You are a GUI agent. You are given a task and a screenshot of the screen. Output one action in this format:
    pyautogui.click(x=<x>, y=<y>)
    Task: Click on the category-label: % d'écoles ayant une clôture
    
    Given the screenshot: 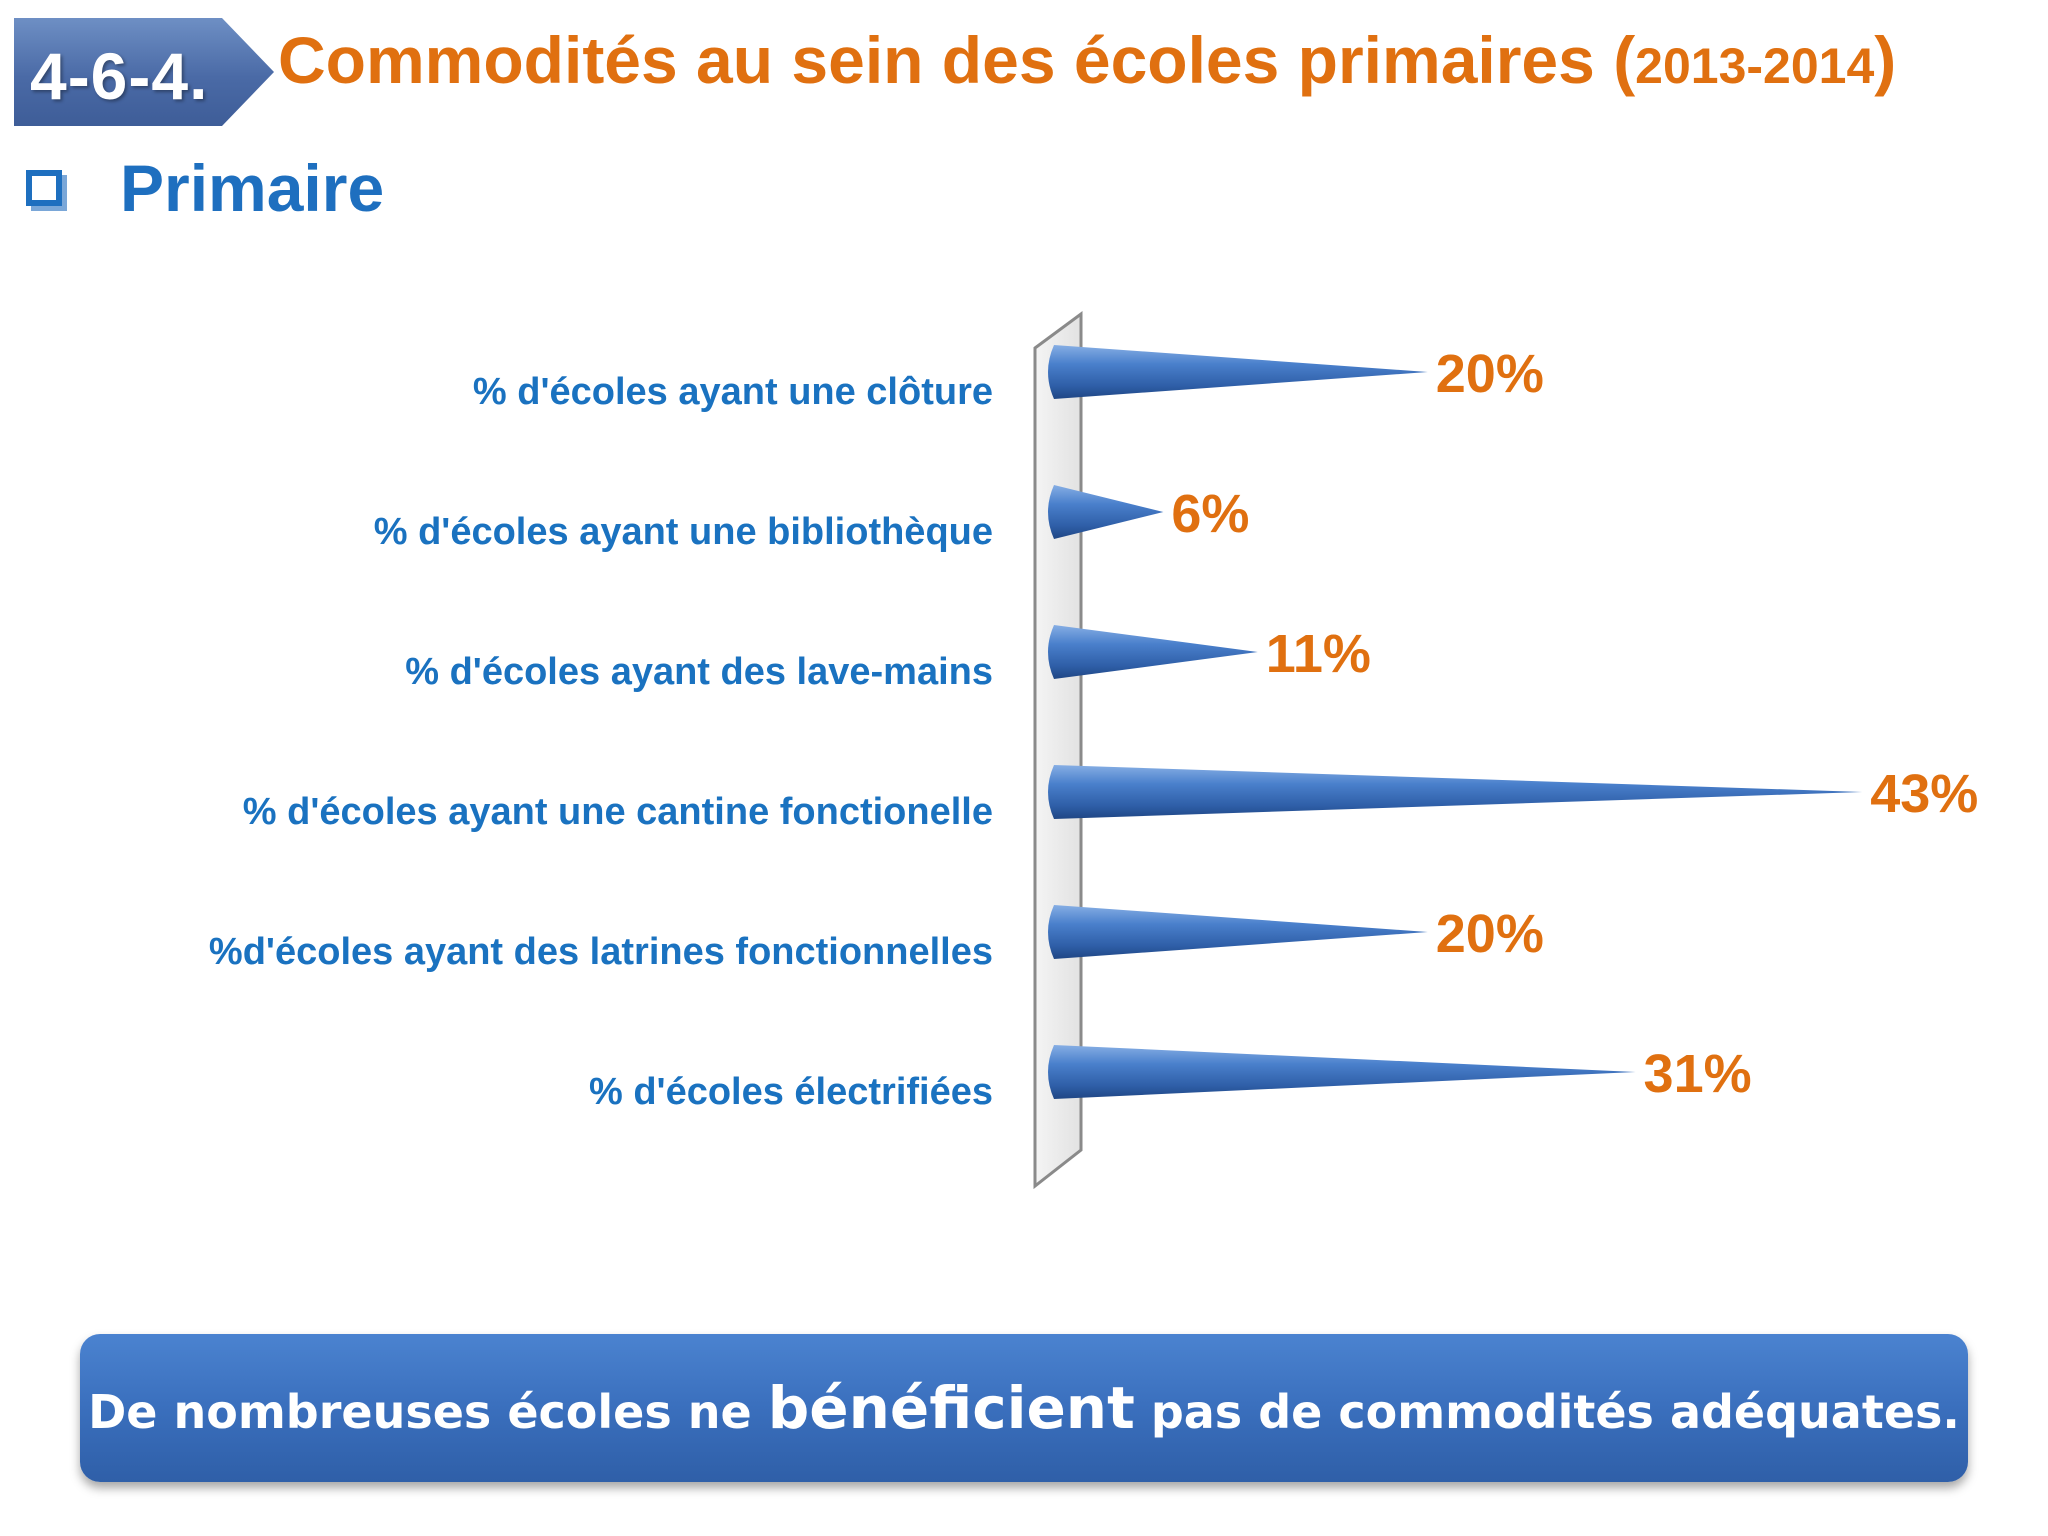 What is the action you would take?
    pyautogui.click(x=733, y=392)
    